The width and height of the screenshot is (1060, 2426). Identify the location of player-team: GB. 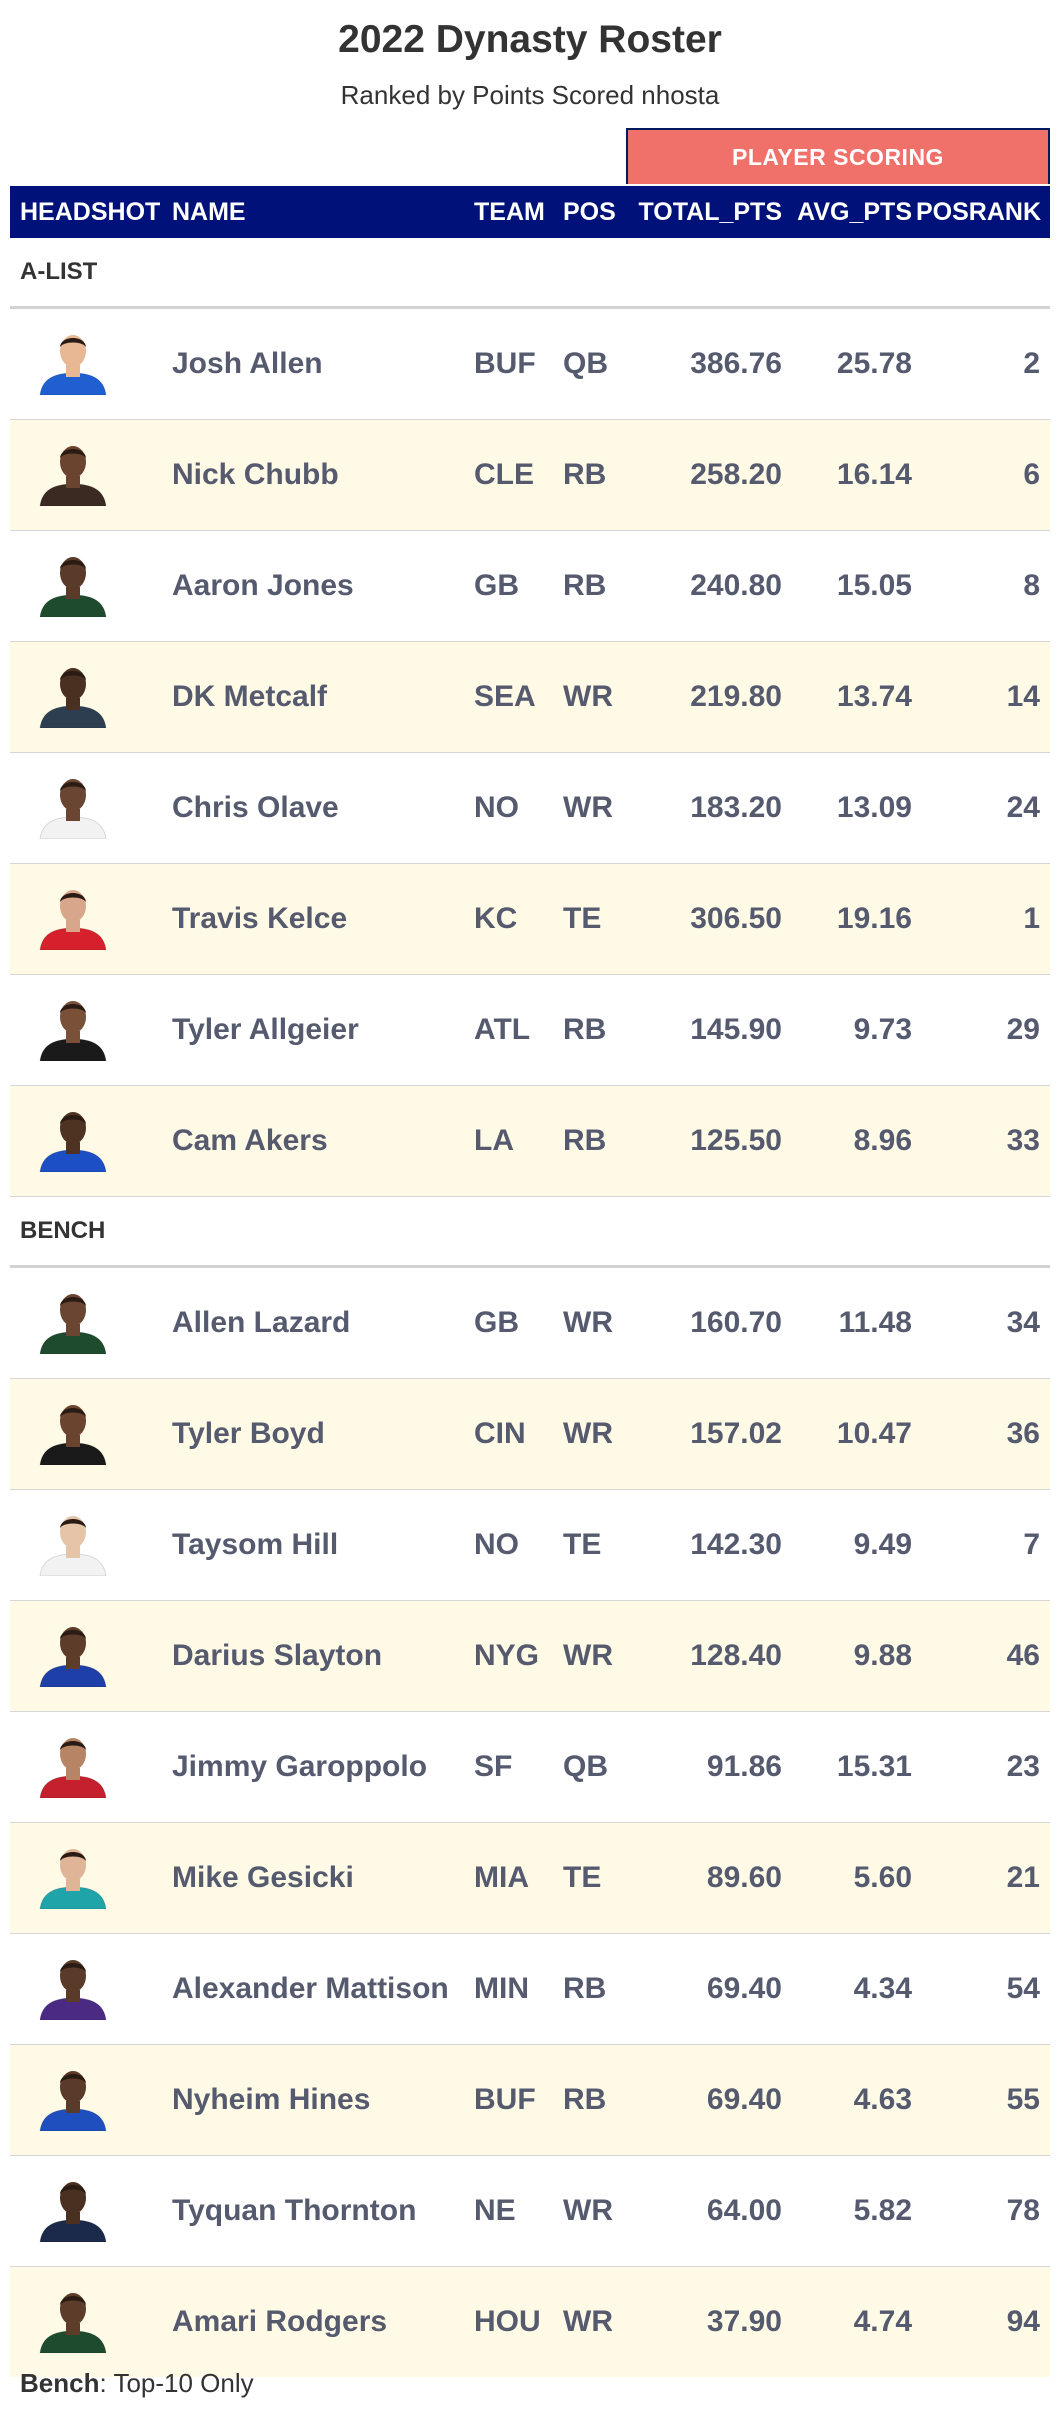
(496, 1322).